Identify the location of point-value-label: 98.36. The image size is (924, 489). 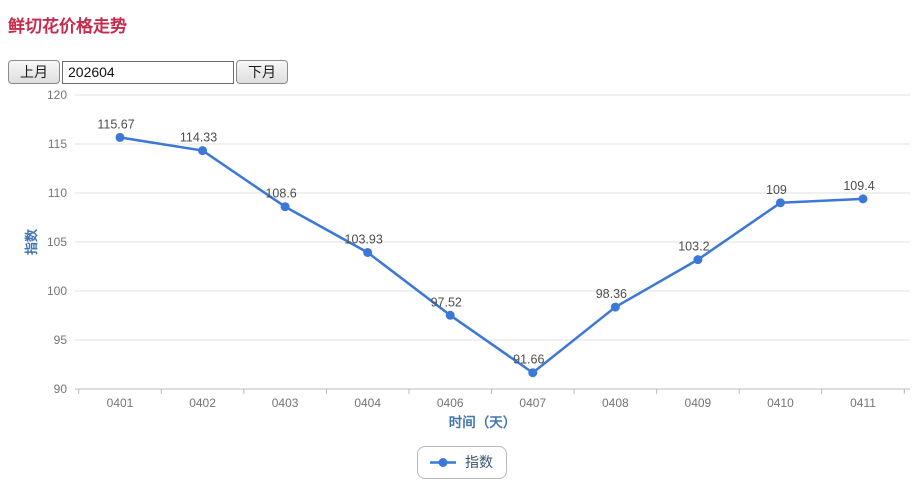
(611, 294).